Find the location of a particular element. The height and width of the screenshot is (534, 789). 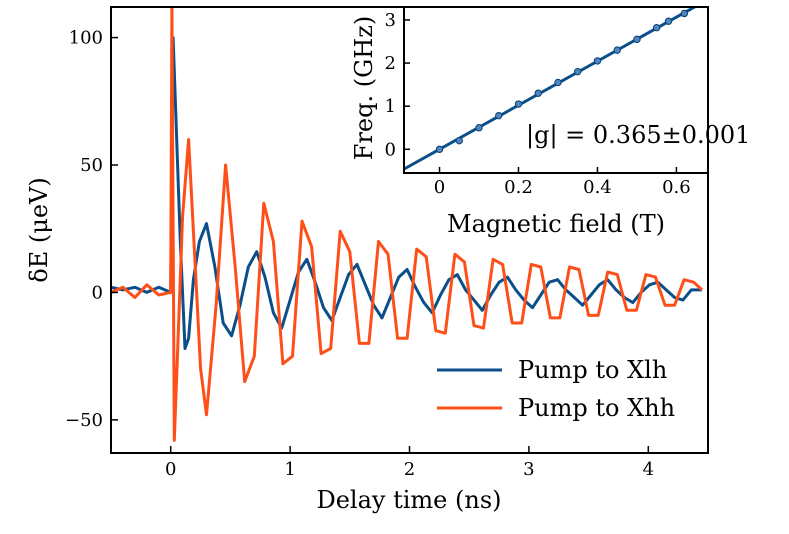

inset-y-tick-label: 2 is located at coordinates (390, 63).